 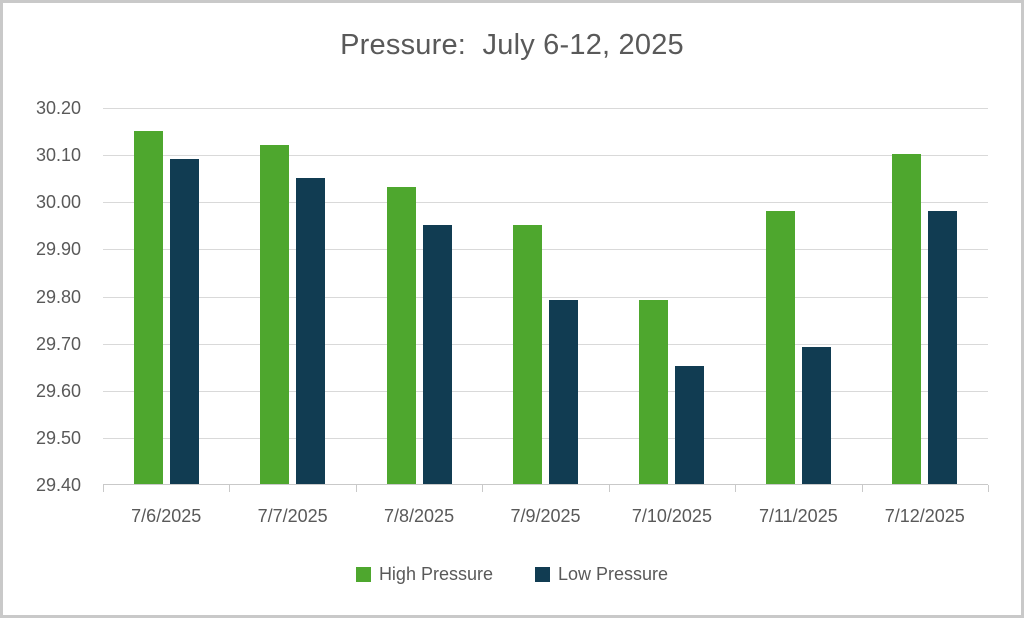 I want to click on legend-label: High Pressure, so click(x=435, y=573).